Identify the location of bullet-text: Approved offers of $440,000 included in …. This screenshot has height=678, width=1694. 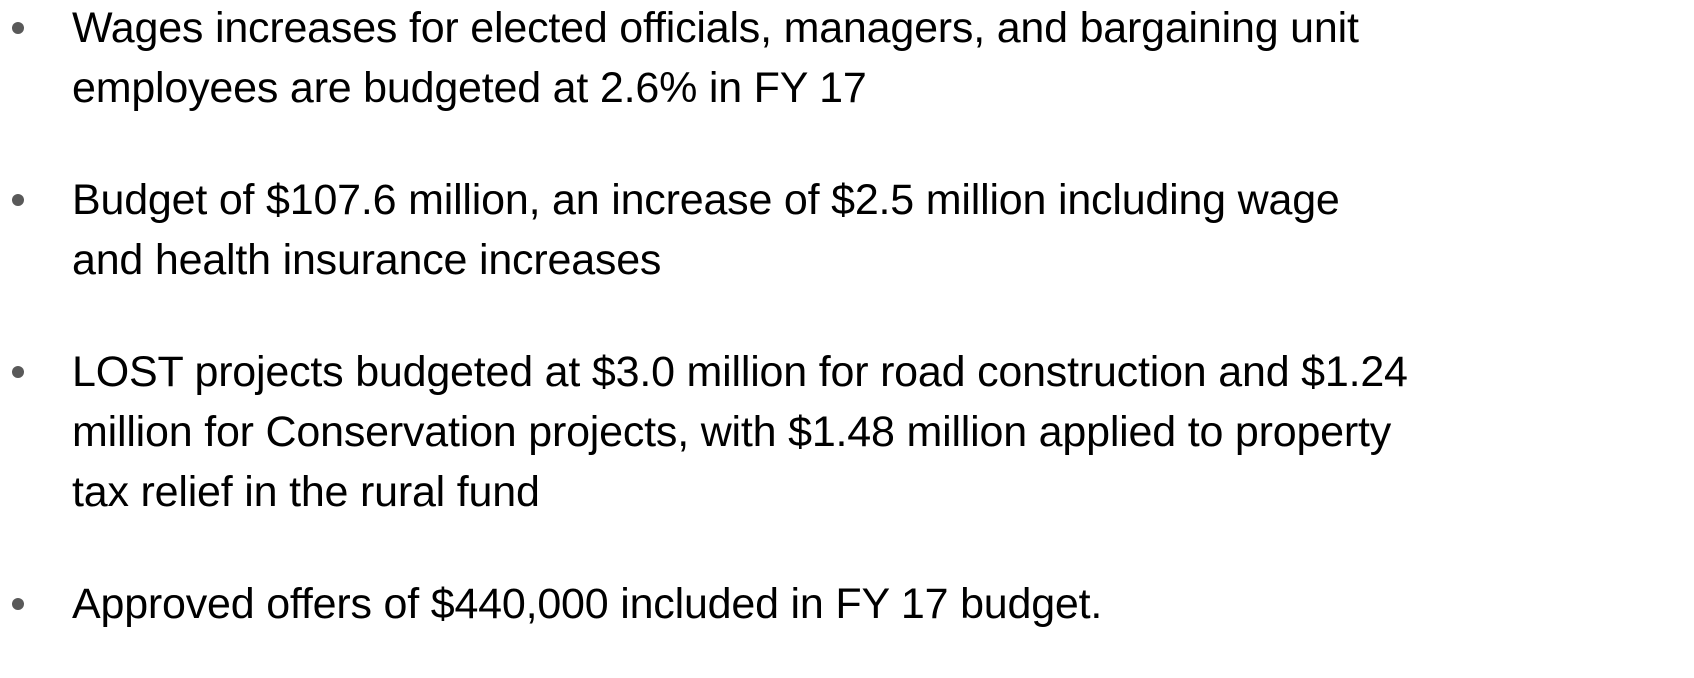
(587, 604).